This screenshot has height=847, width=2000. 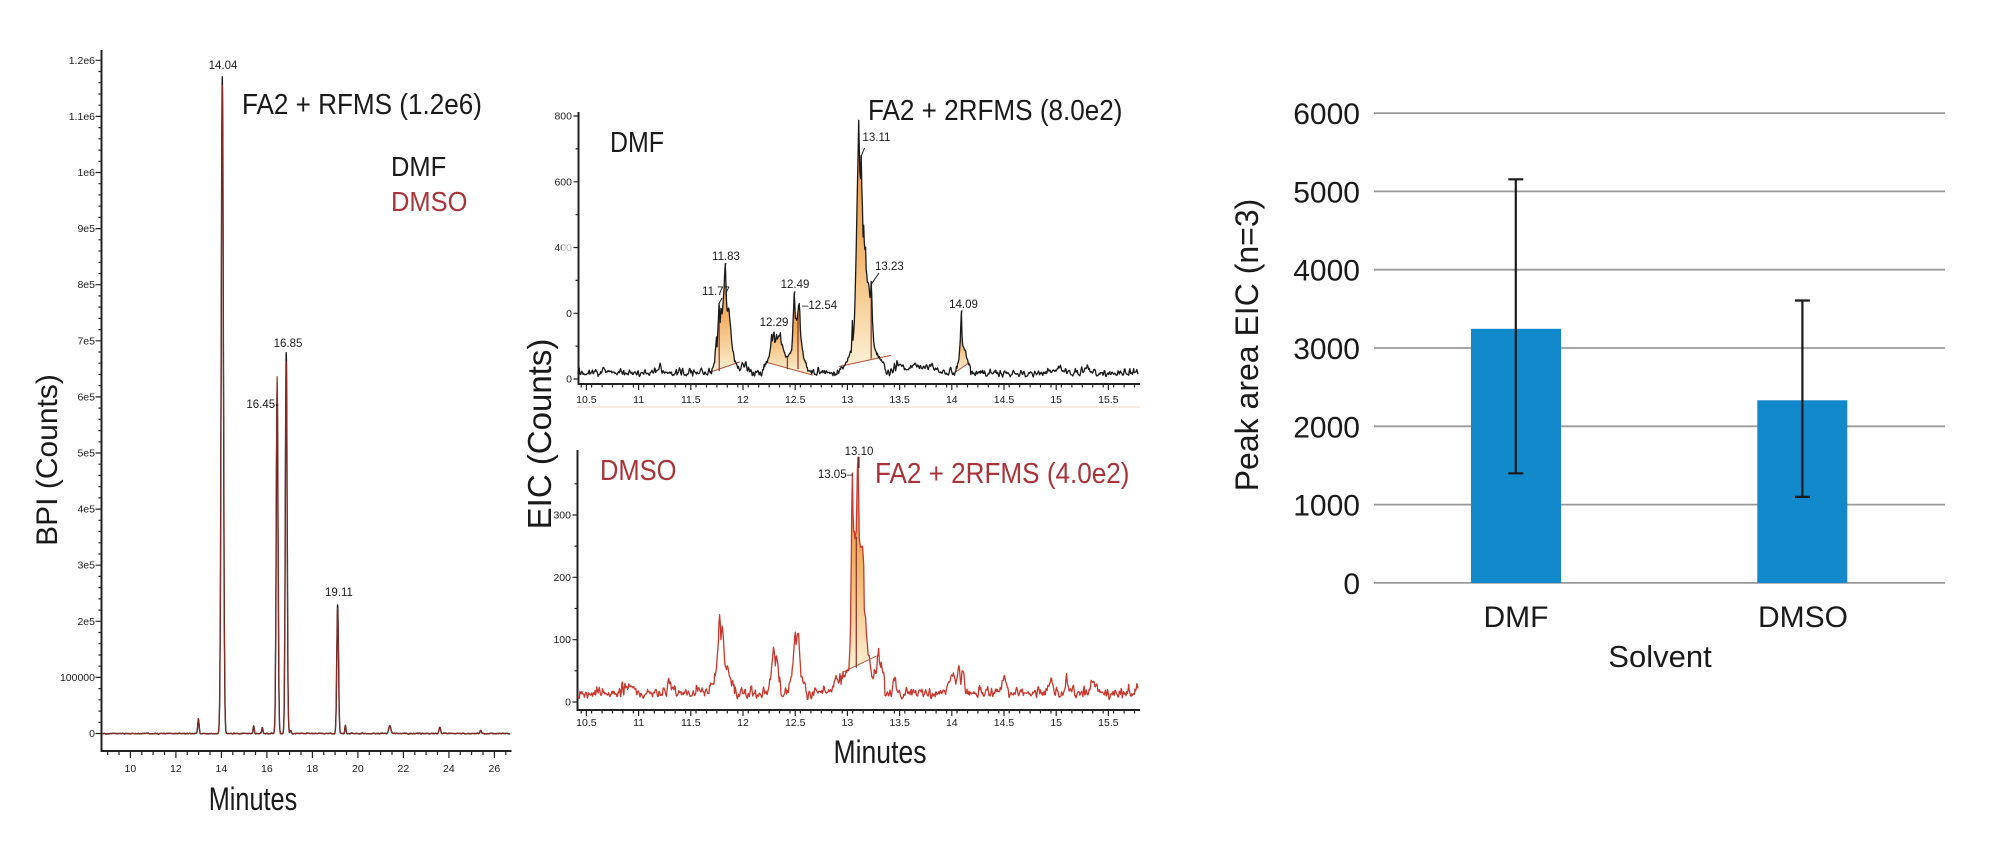 I want to click on svg-text: 18, so click(x=313, y=769).